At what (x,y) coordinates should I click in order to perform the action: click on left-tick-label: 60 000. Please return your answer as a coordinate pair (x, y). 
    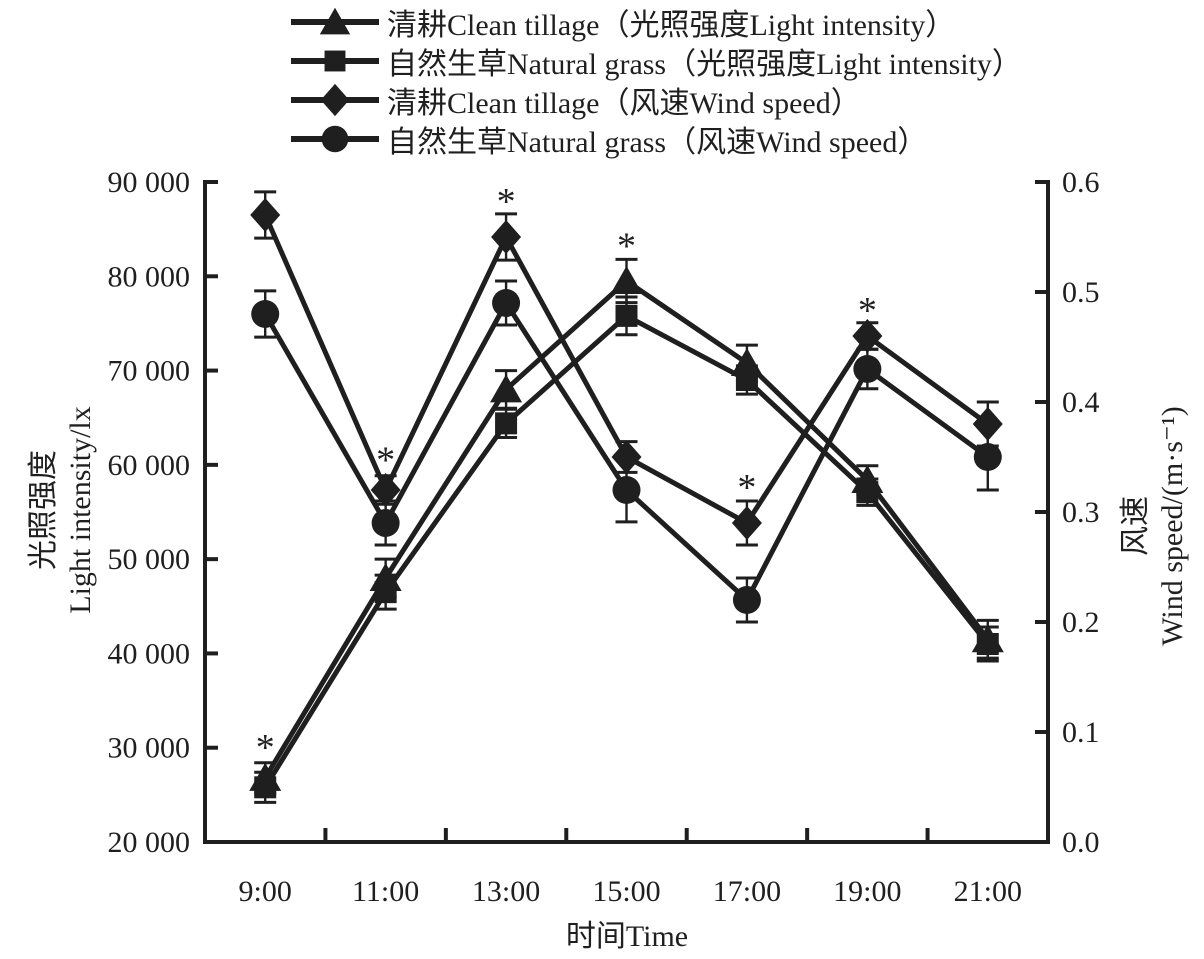
    Looking at the image, I should click on (149, 465).